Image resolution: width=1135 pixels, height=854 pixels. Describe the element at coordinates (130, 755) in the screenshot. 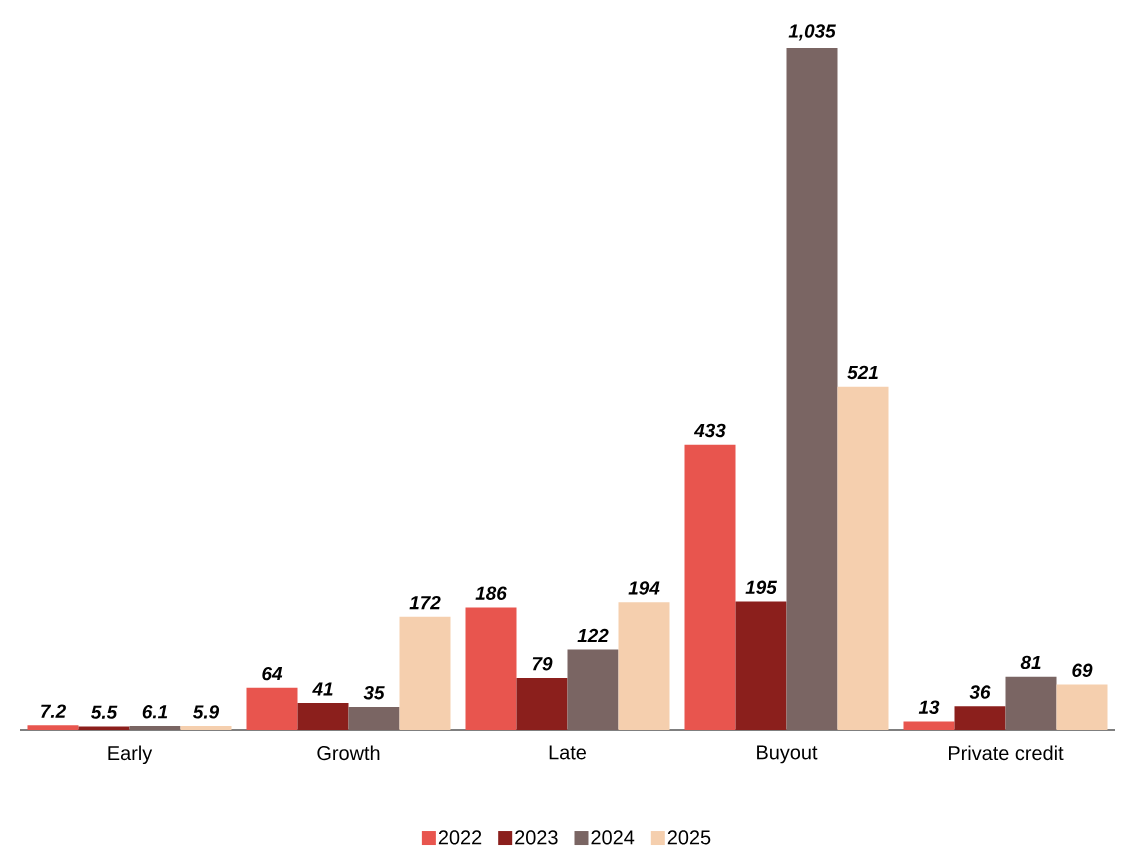

I see `x-tick-label: Early` at that location.